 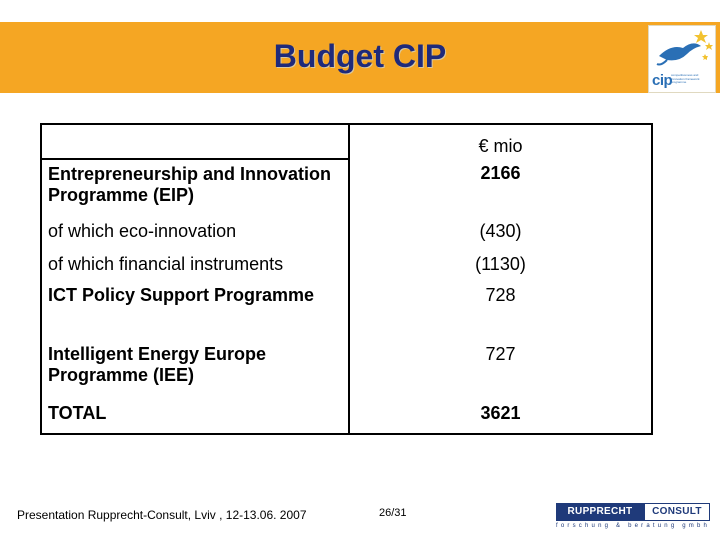 What do you see at coordinates (195, 311) in the screenshot?
I see `row-label: ICT Policy Support Programme` at bounding box center [195, 311].